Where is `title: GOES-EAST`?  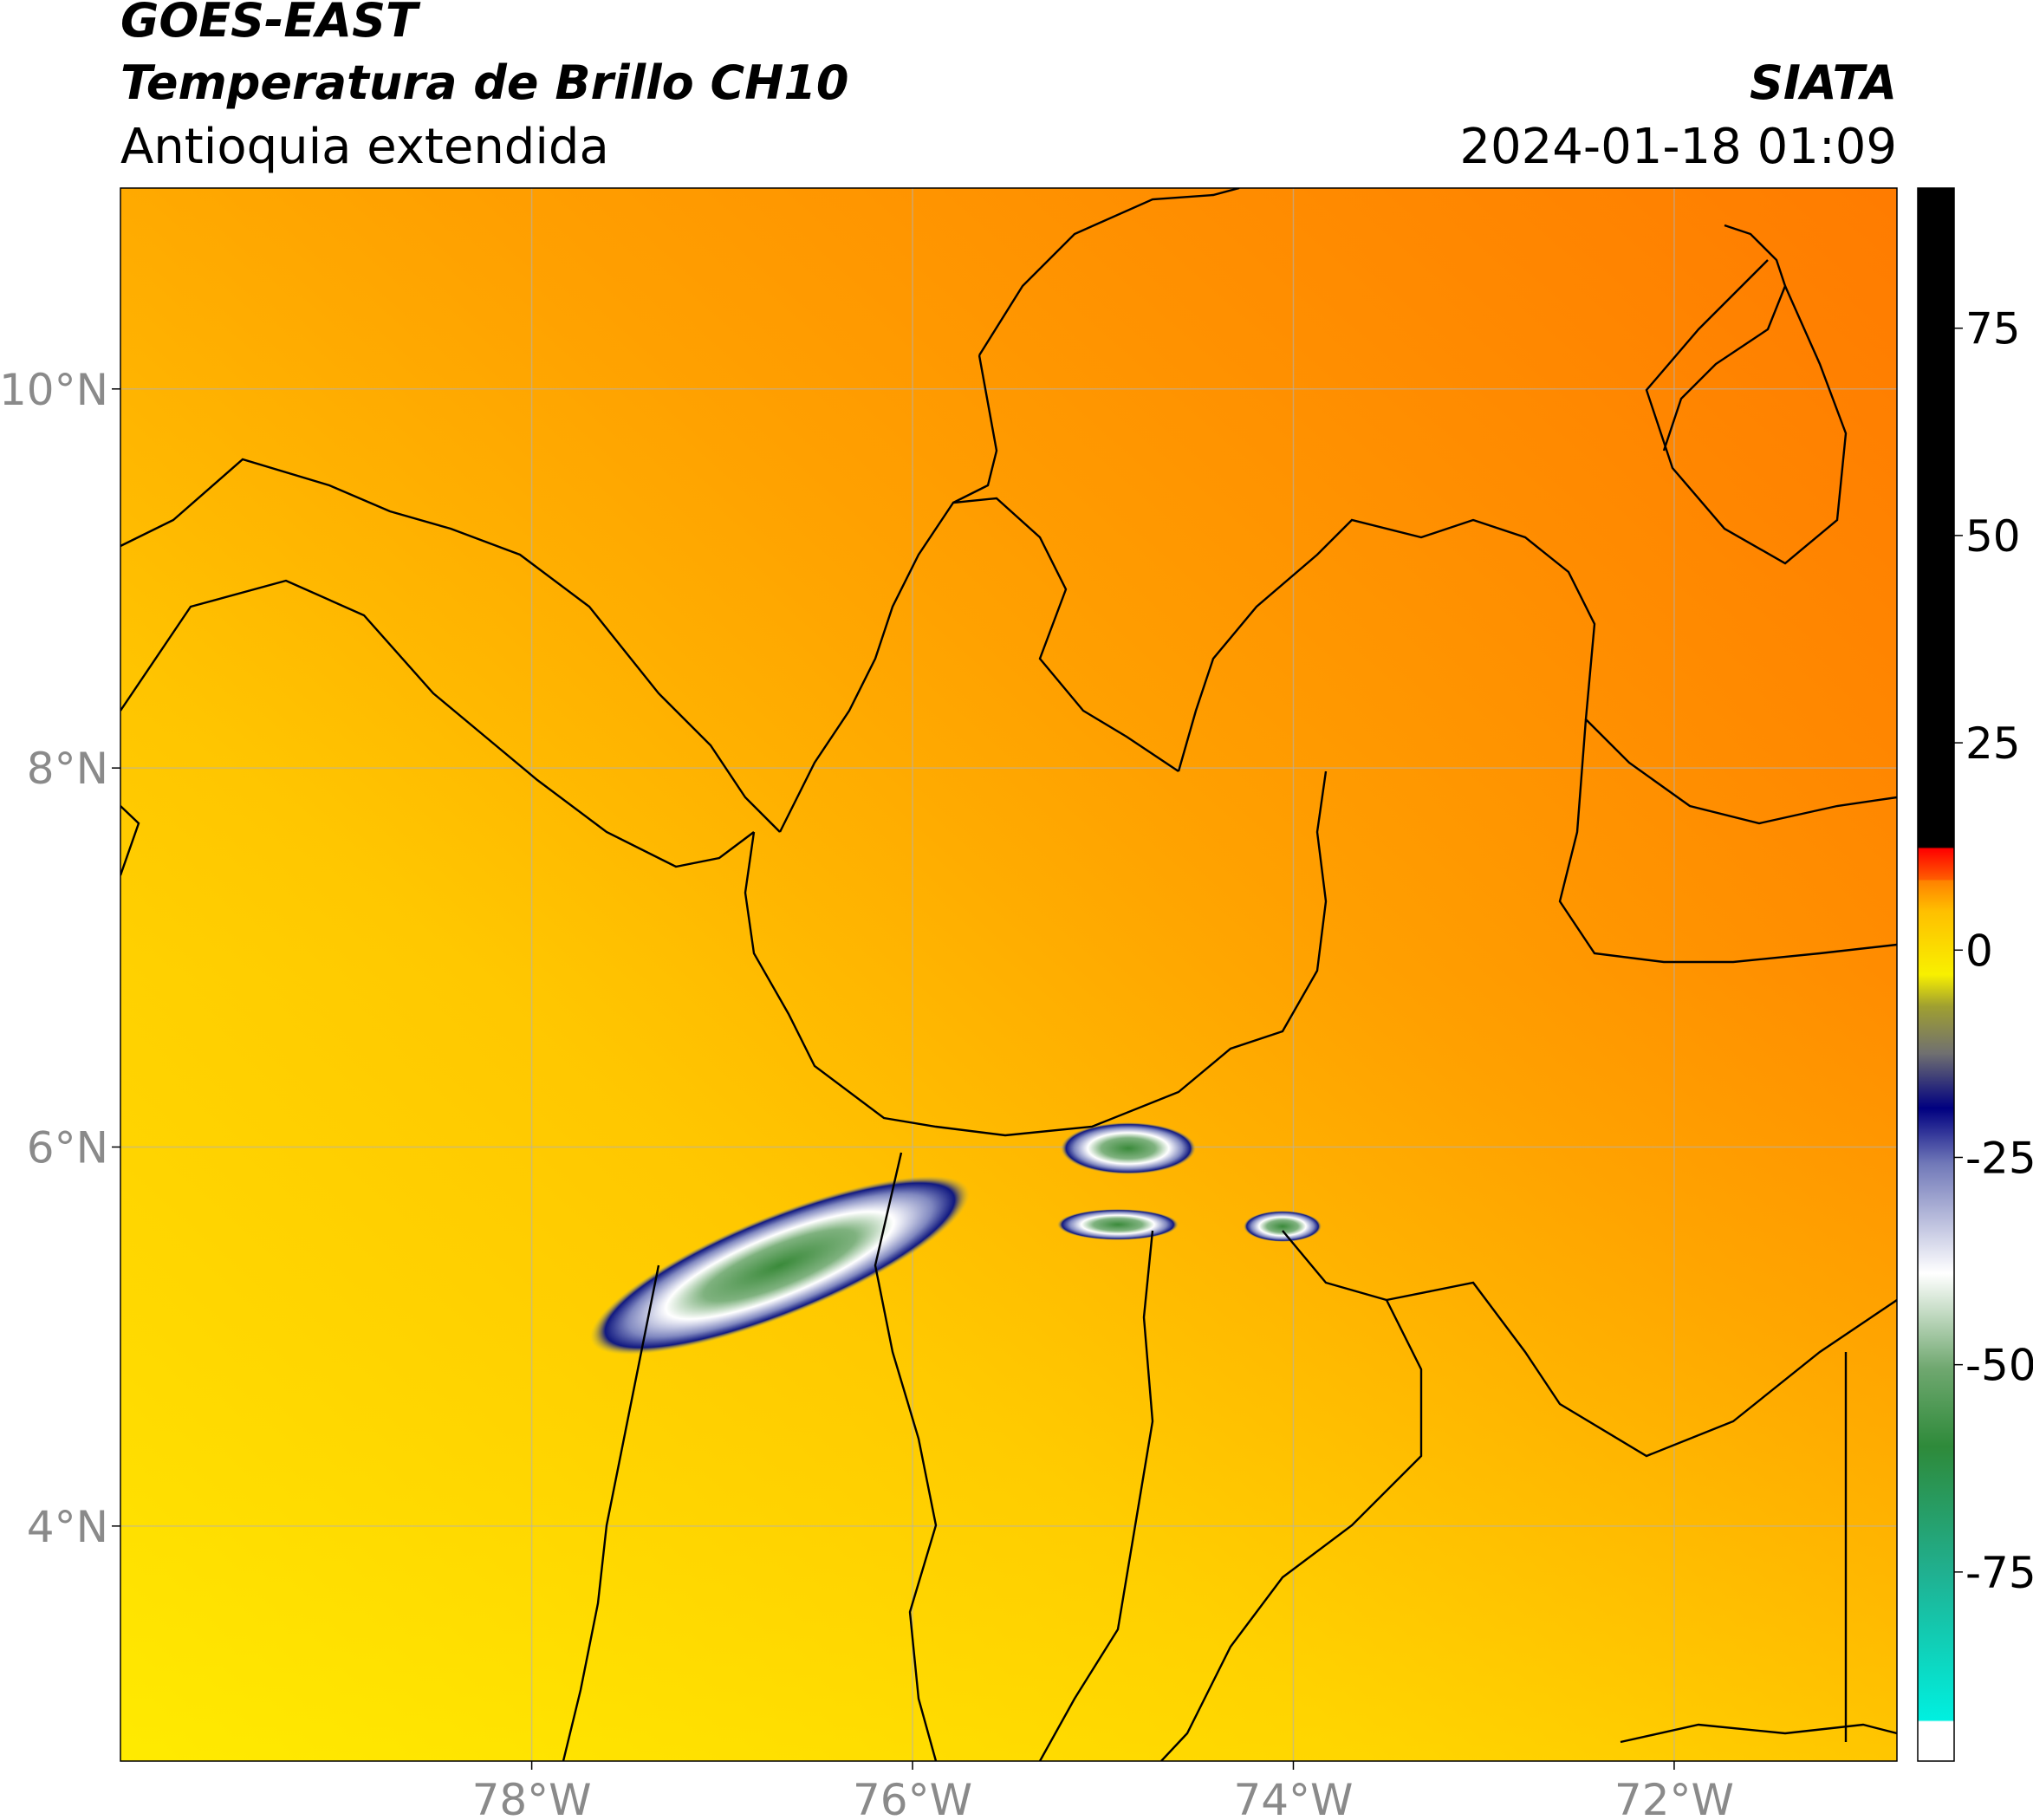 title: GOES-EAST is located at coordinates (270, 24).